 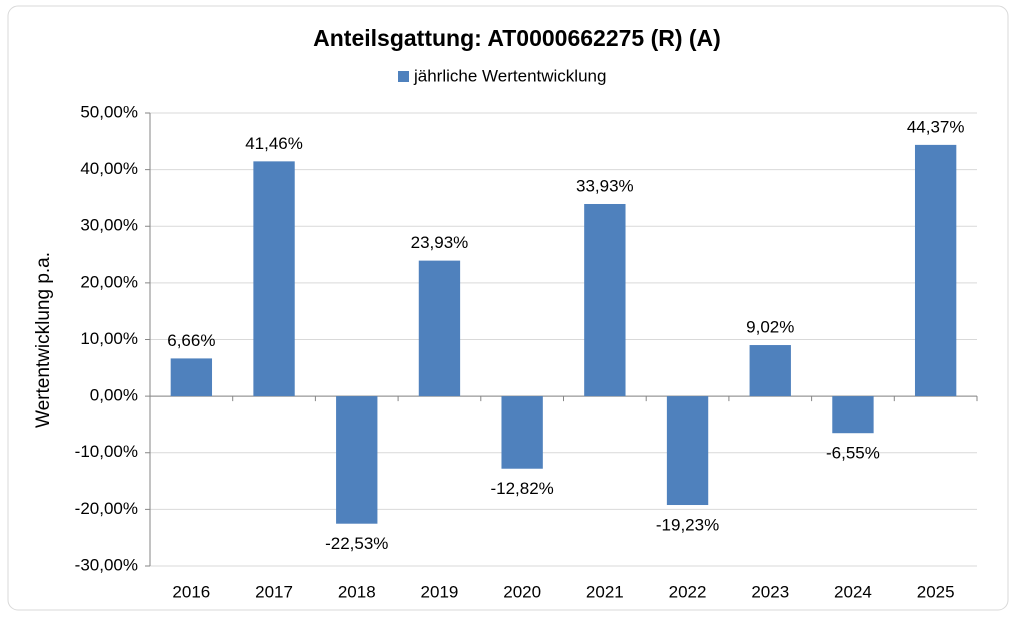 What do you see at coordinates (109, 281) in the screenshot?
I see `y-tick-label: 20,00%` at bounding box center [109, 281].